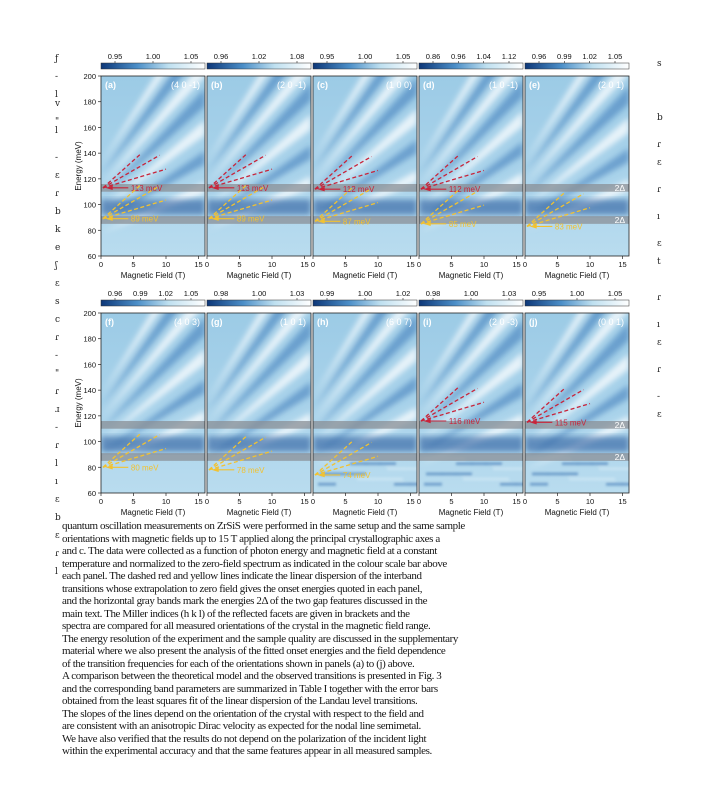 The width and height of the screenshot is (709, 794). What do you see at coordinates (115, 56) in the screenshot?
I see `colorbar-tick-label: 0.95` at bounding box center [115, 56].